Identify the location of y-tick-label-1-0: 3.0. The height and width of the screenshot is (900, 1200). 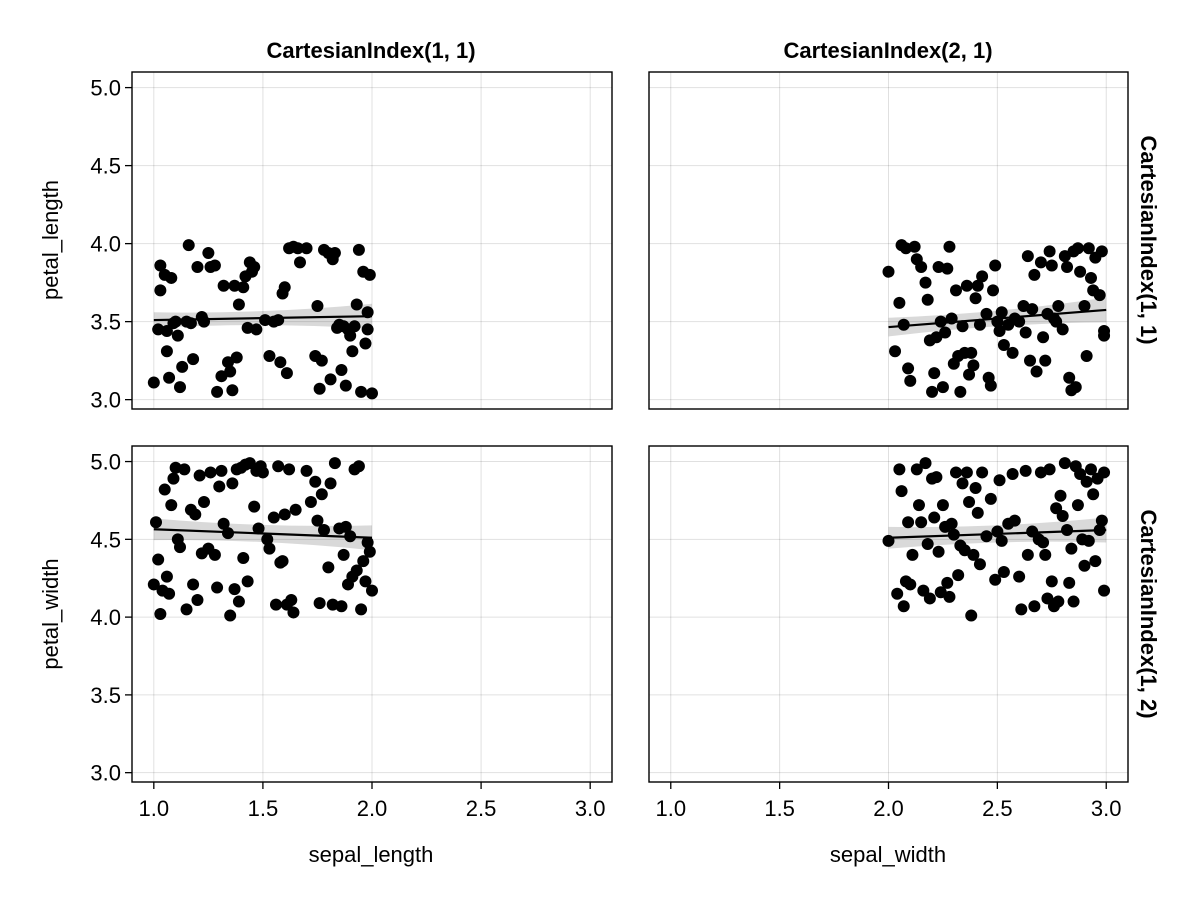
(105, 773).